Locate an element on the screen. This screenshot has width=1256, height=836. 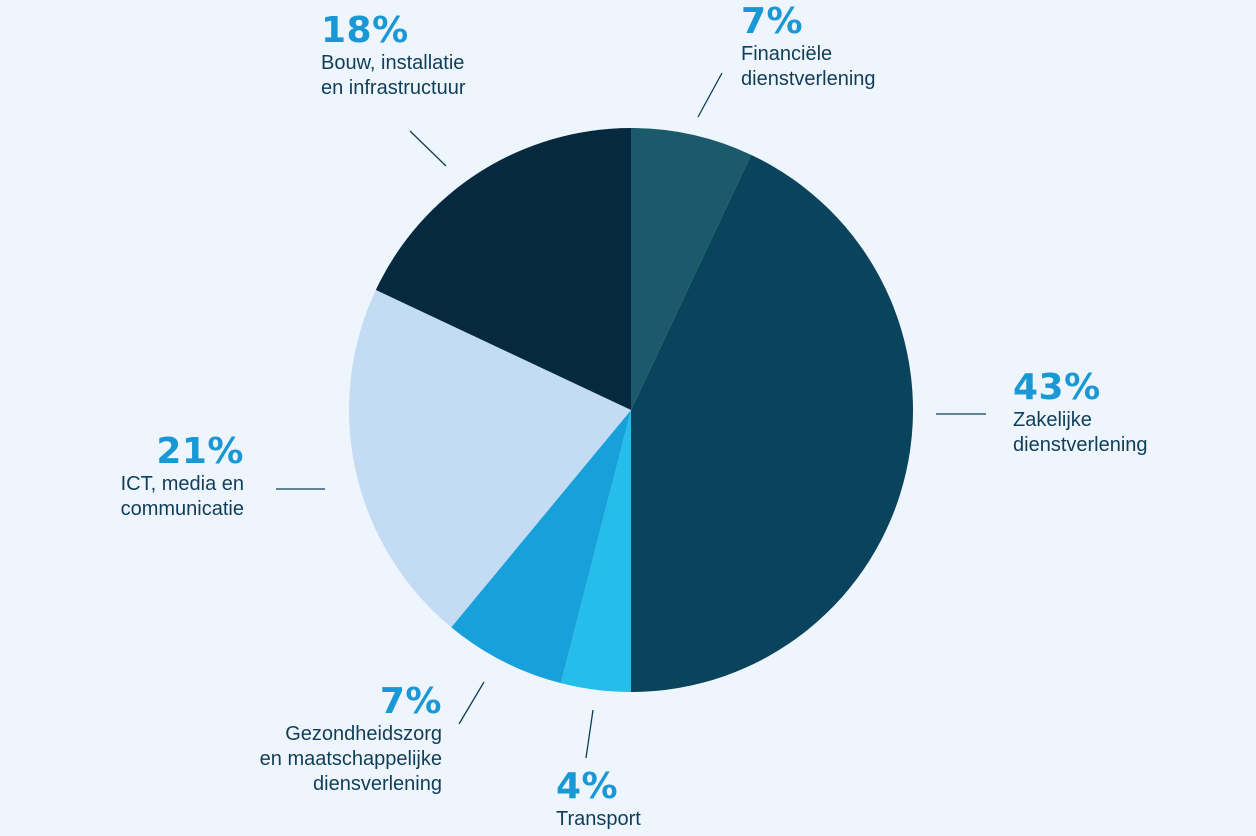
slice-percent: 18% is located at coordinates (365, 30).